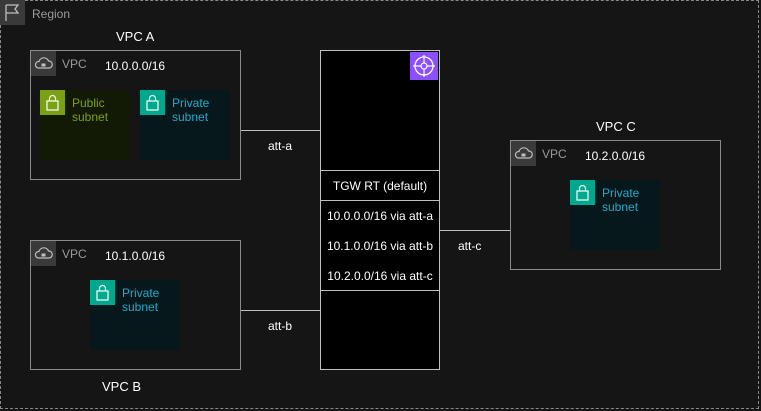  I want to click on vpc-b-cidr: 10.1.0.0/16, so click(135, 256).